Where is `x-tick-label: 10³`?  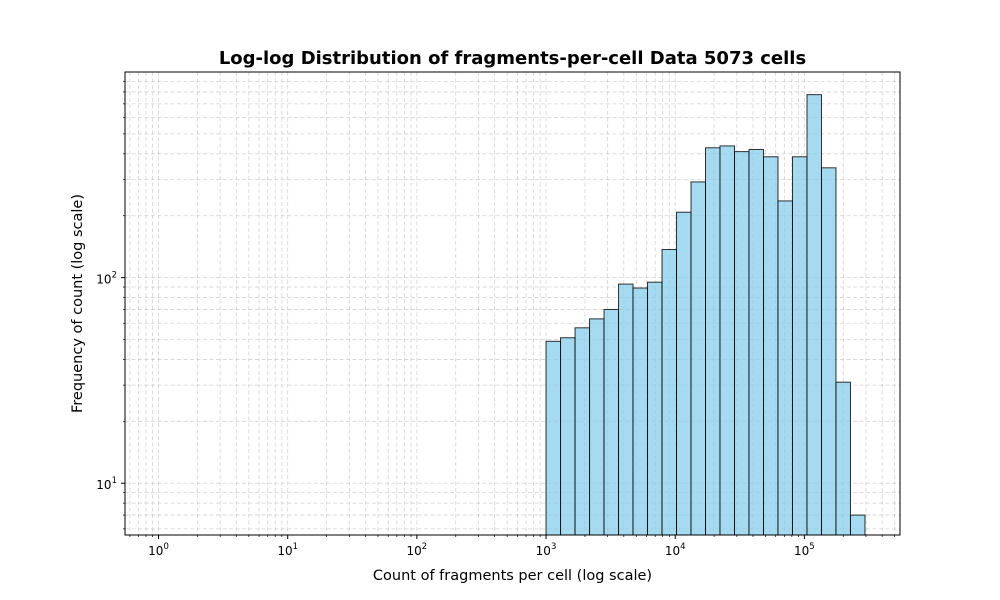 x-tick-label: 10³ is located at coordinates (546, 550).